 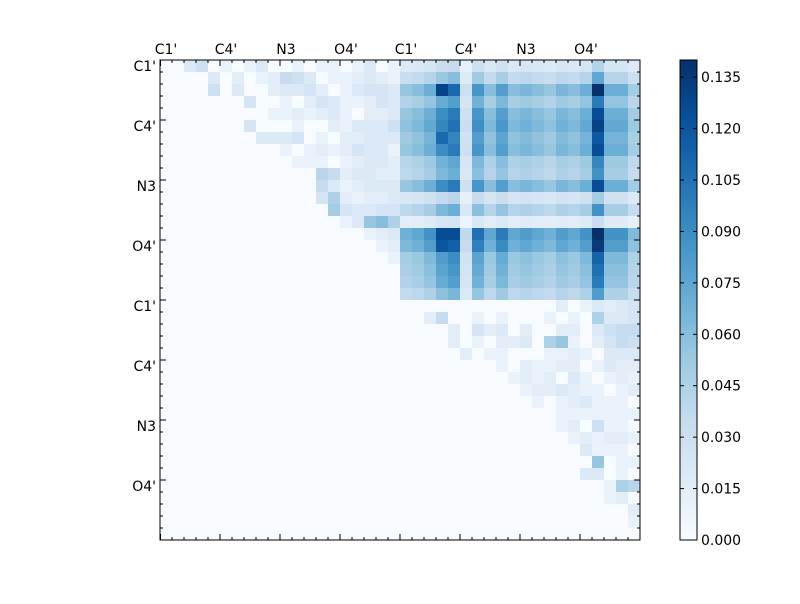 What do you see at coordinates (144, 367) in the screenshot?
I see `y-tick-label: C4'` at bounding box center [144, 367].